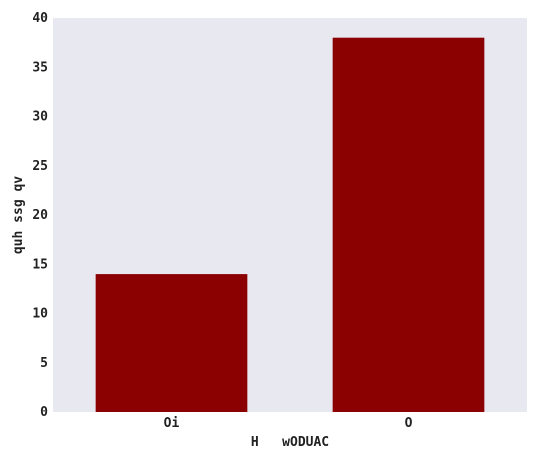 The height and width of the screenshot is (462, 539). I want to click on y-tick-label: 10, so click(40, 314).